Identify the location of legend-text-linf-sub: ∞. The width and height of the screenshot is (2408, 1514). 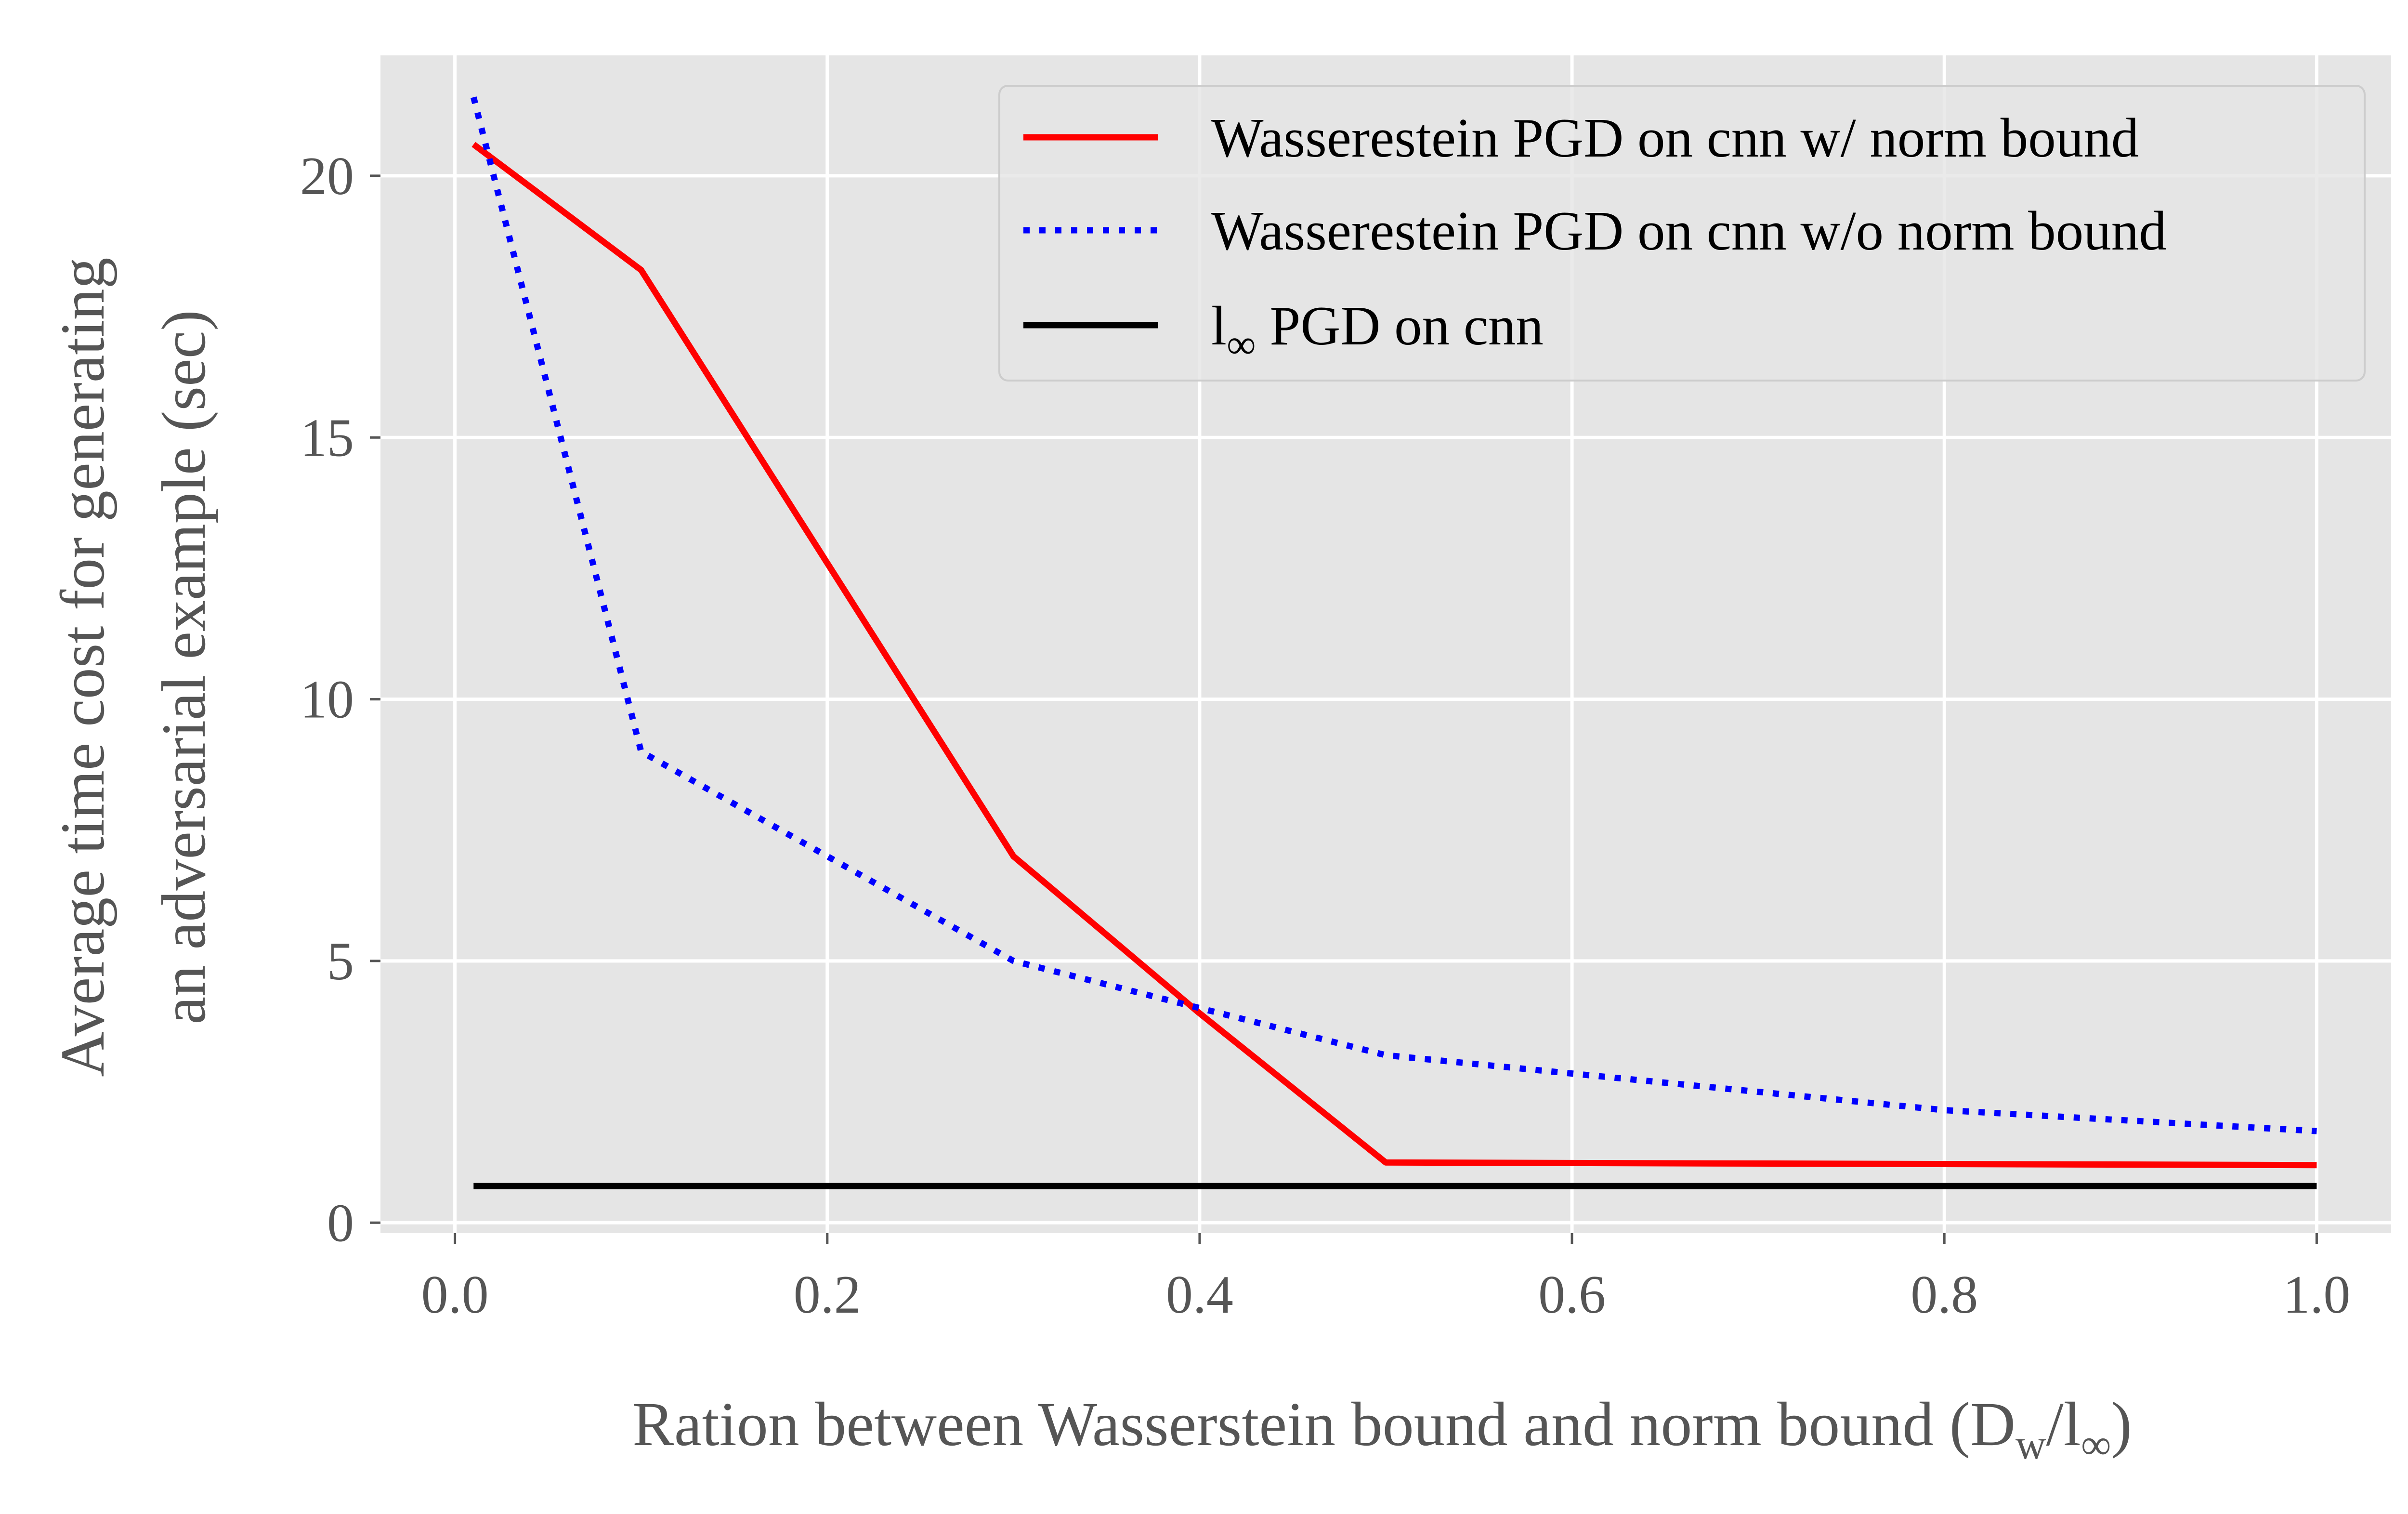
(1241, 345).